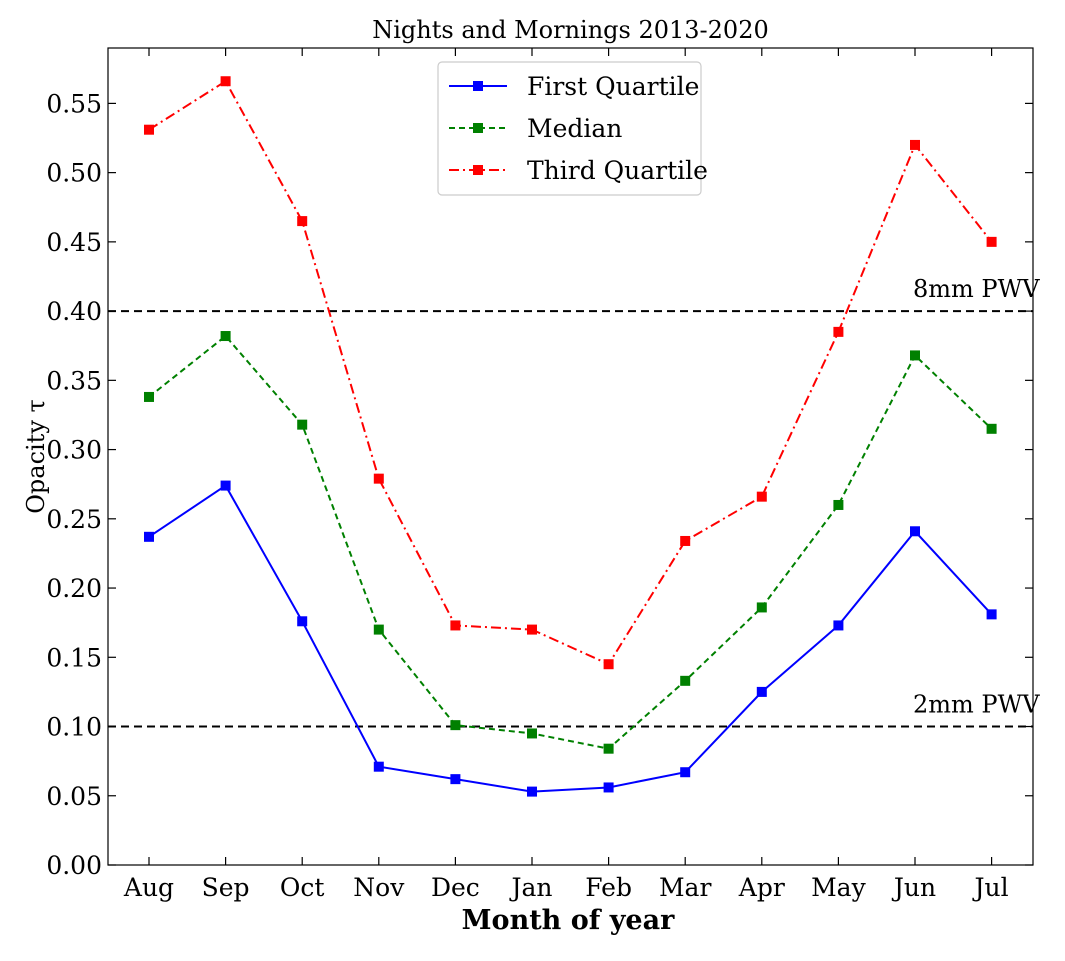 The width and height of the screenshot is (1065, 961). Describe the element at coordinates (913, 887) in the screenshot. I see `x-tick-label: Jun` at that location.